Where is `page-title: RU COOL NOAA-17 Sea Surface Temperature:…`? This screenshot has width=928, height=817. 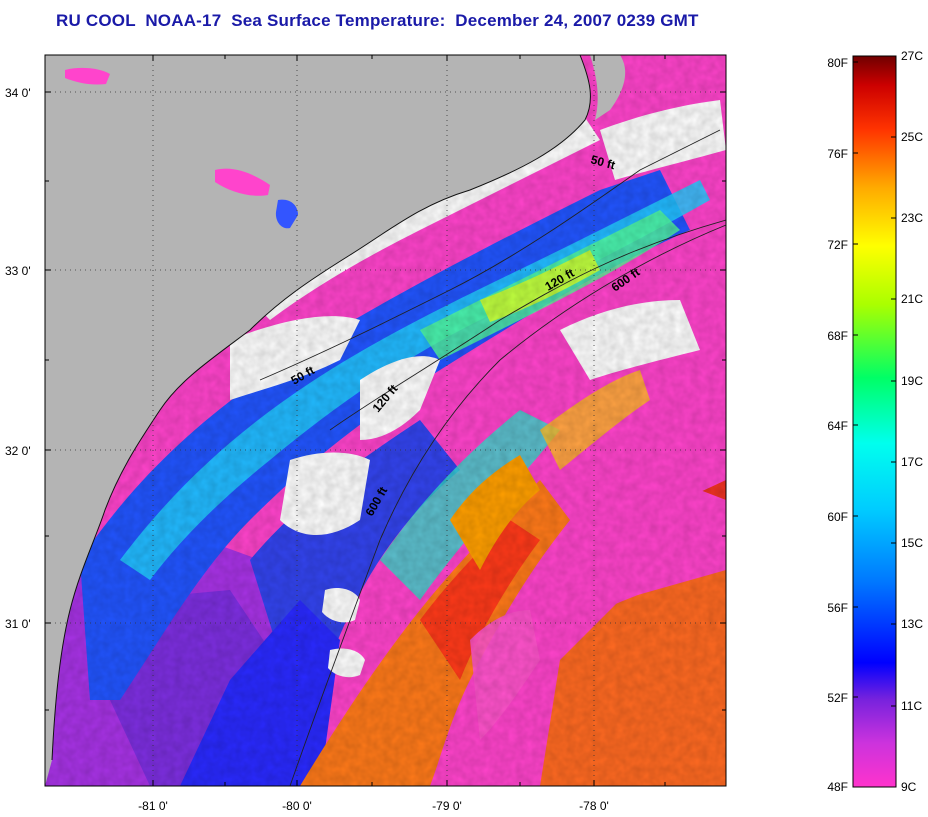 page-title: RU COOL NOAA-17 Sea Surface Temperature:… is located at coordinates (377, 20).